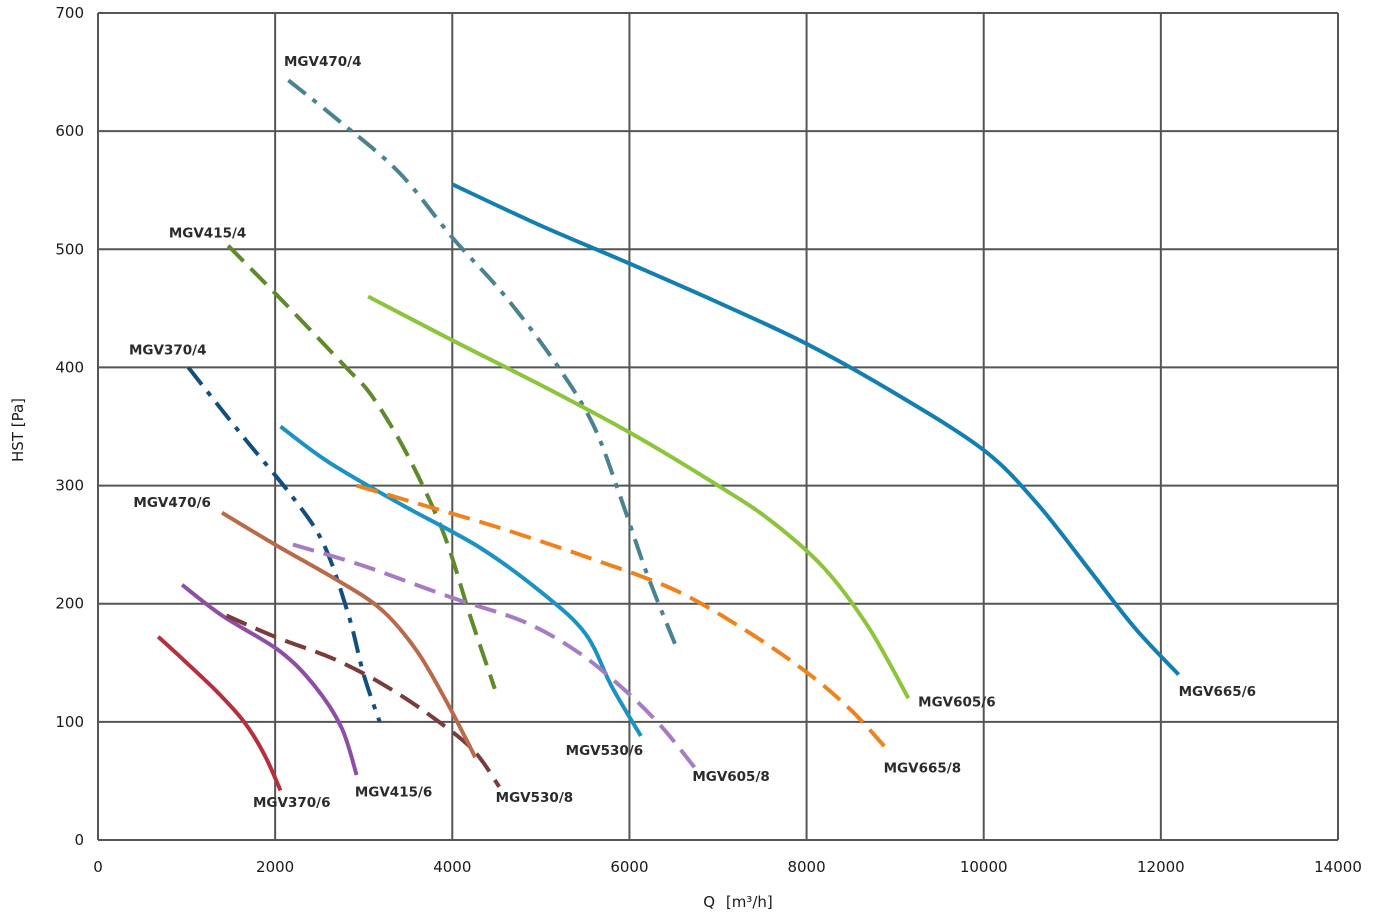 The image size is (1383, 915). I want to click on series-label-mgv470-6: MGV470/6, so click(171, 503).